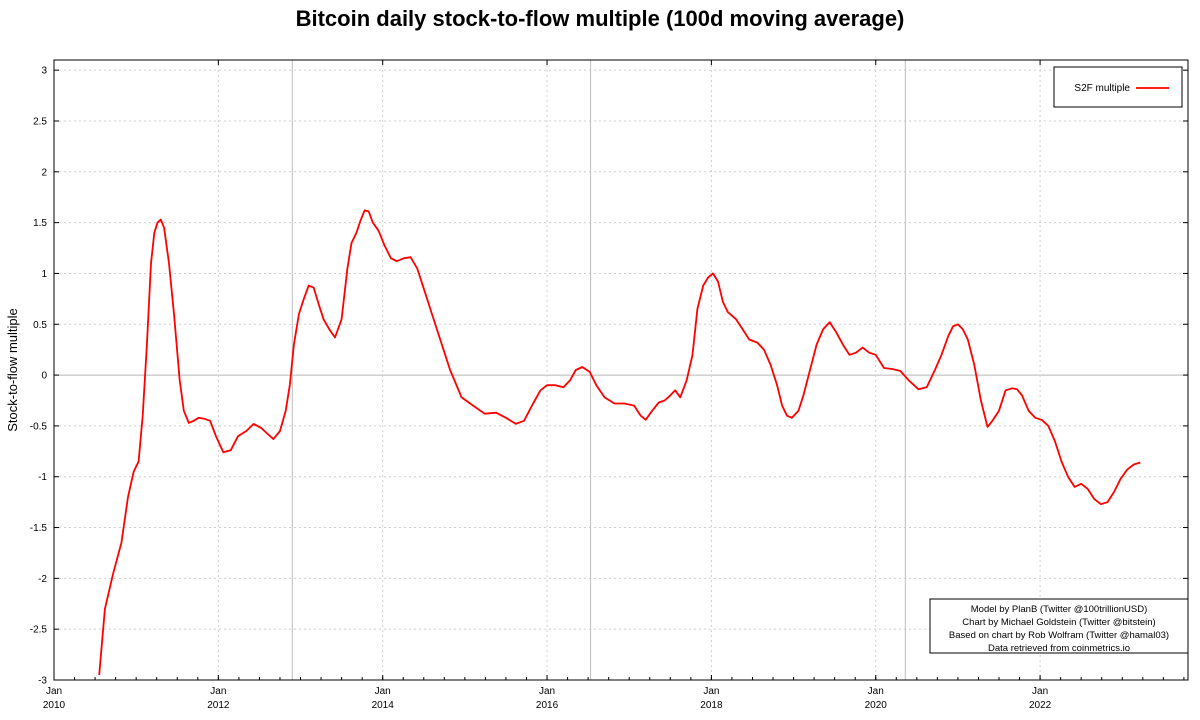 The image size is (1200, 720). What do you see at coordinates (44, 71) in the screenshot?
I see `y-tick-label: 3` at bounding box center [44, 71].